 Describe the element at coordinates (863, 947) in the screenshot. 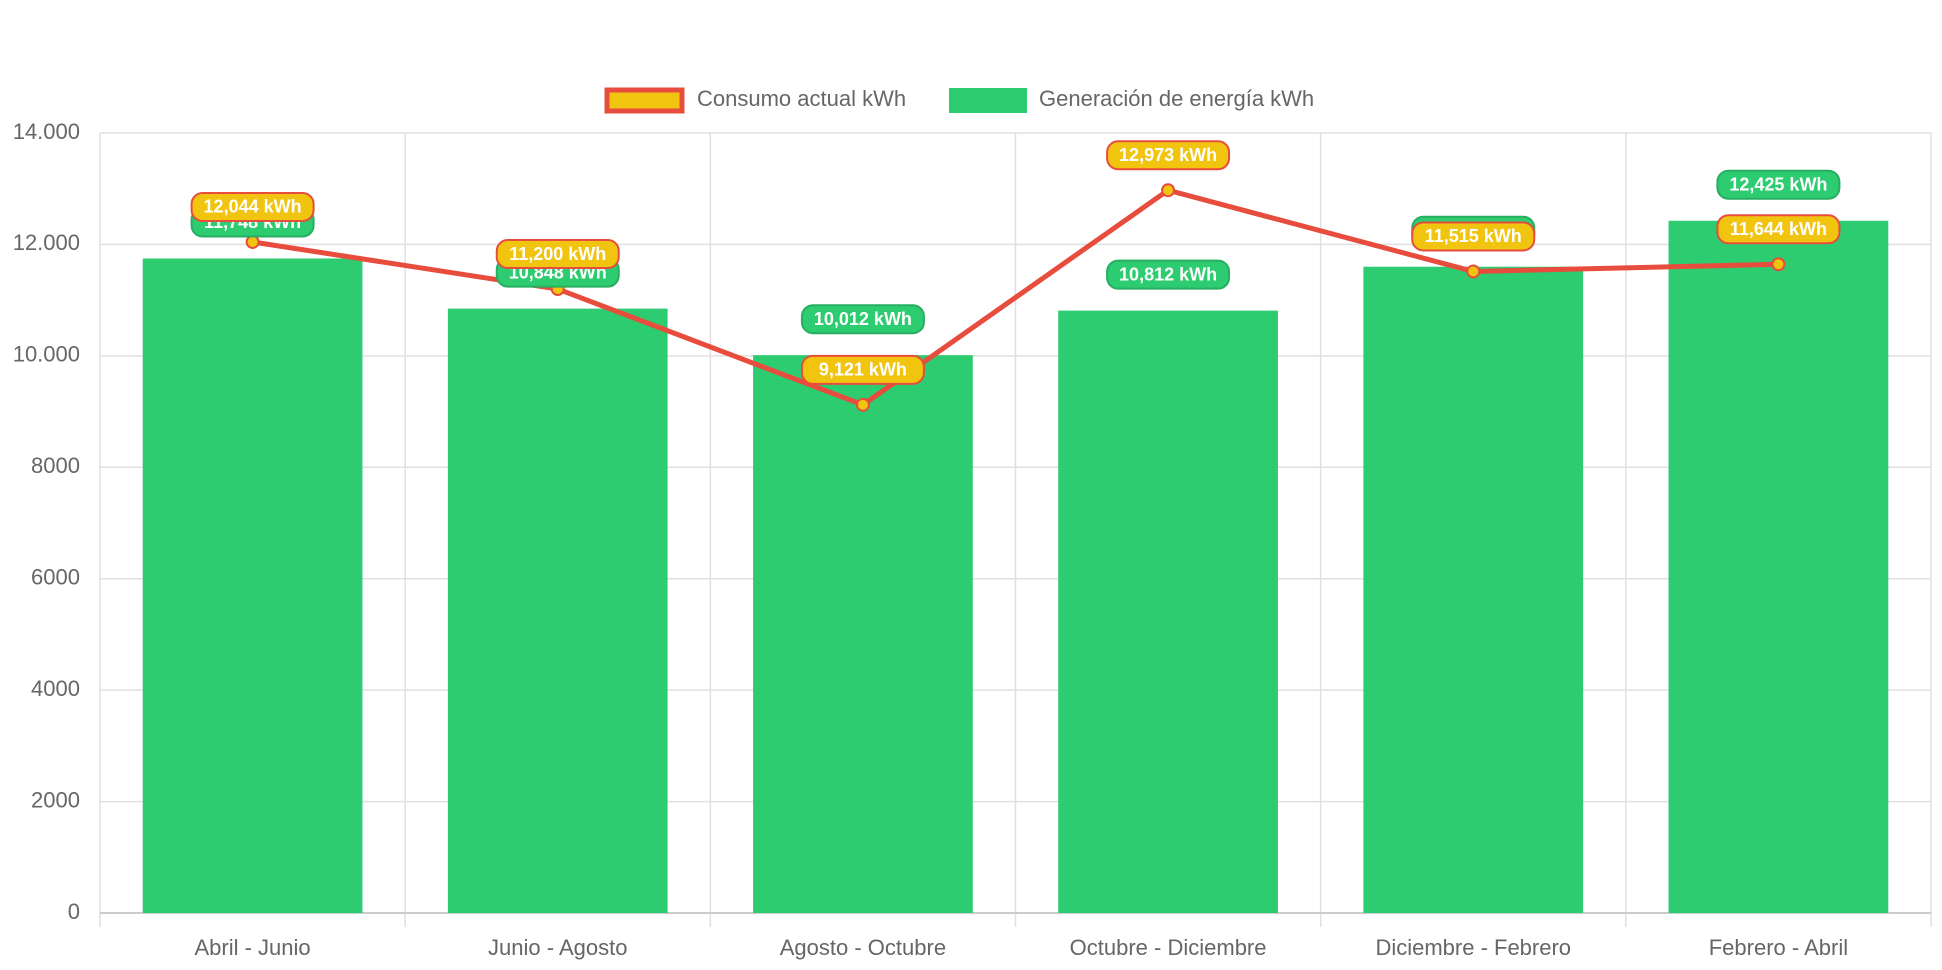

I see `x-tick-label: Agosto - Octubre` at that location.